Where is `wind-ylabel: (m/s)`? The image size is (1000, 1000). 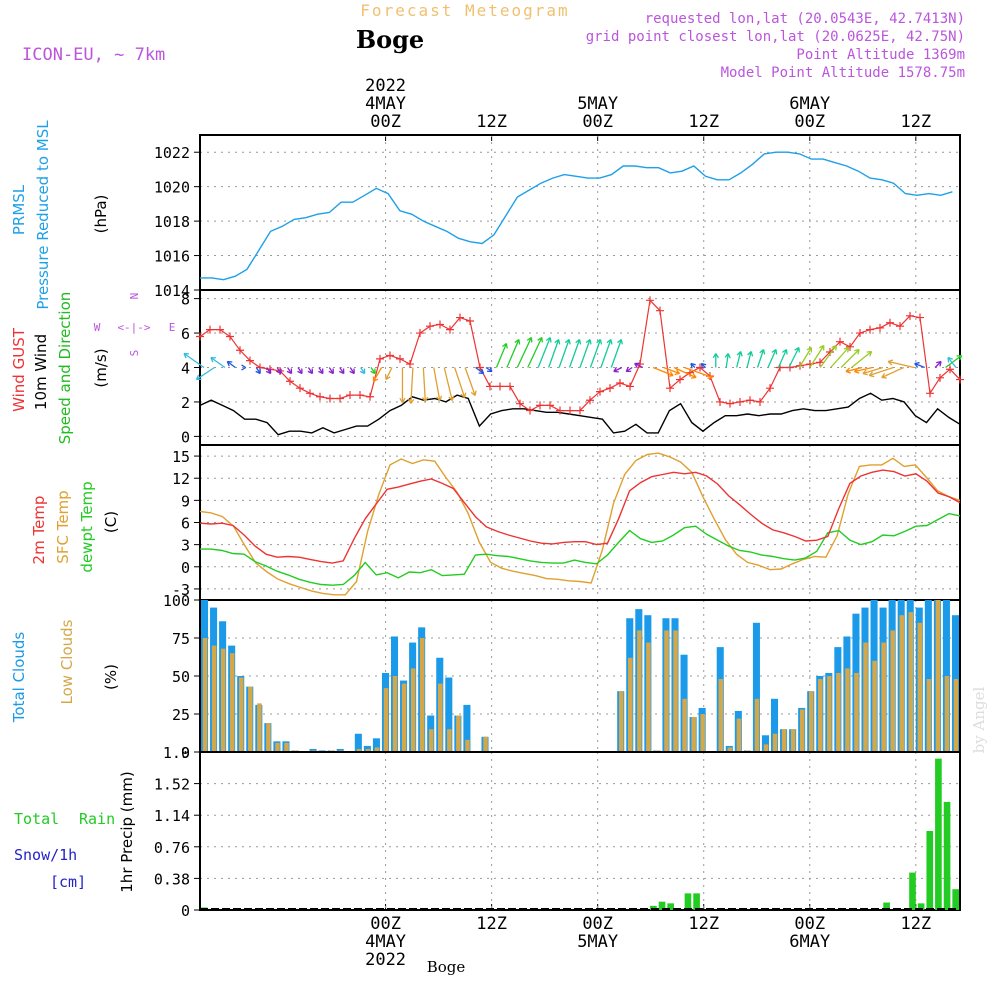
wind-ylabel: (m/s) is located at coordinates (101, 367).